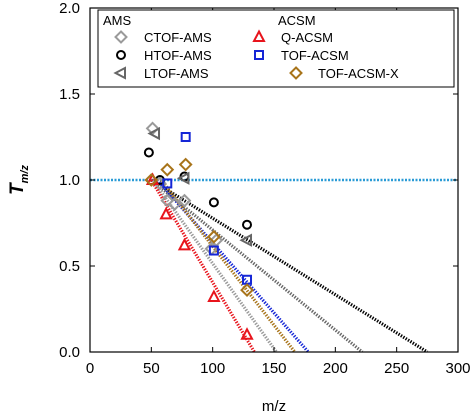  I want to click on y-tick-label: 0.5, so click(69, 266).